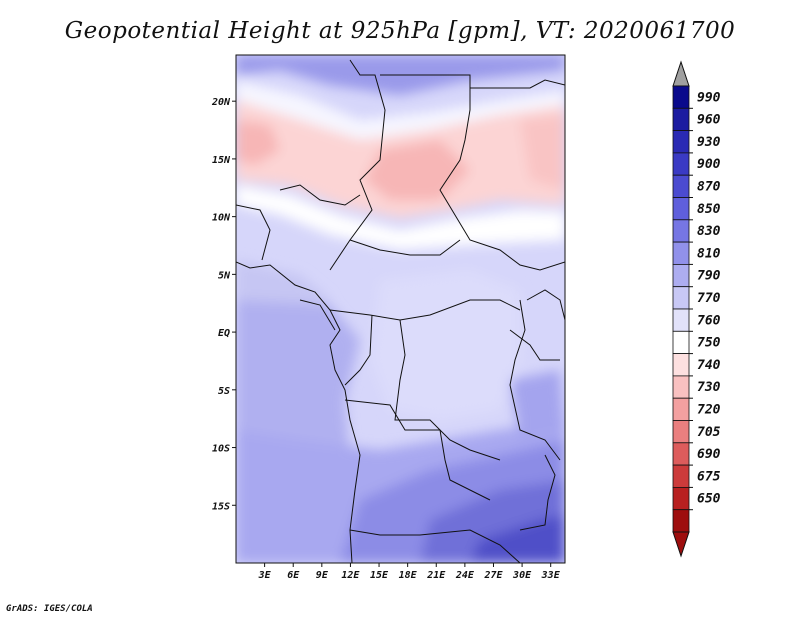 This screenshot has height=618, width=800. I want to click on colorbar-arrow-top, so click(681, 73).